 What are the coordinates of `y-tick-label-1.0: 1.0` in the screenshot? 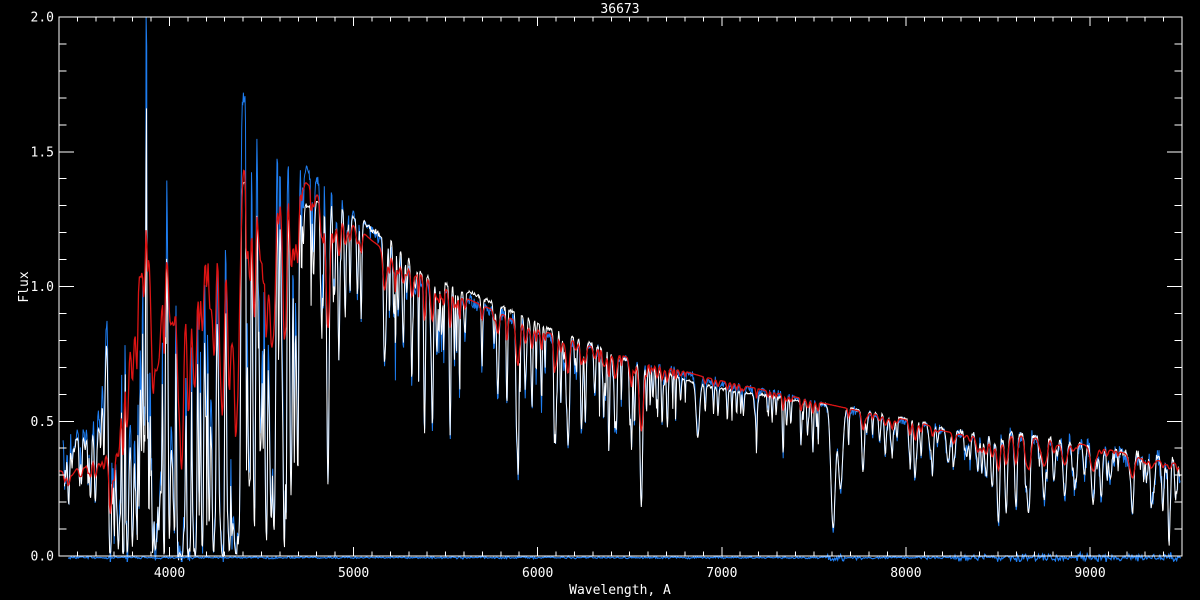 It's located at (42, 287).